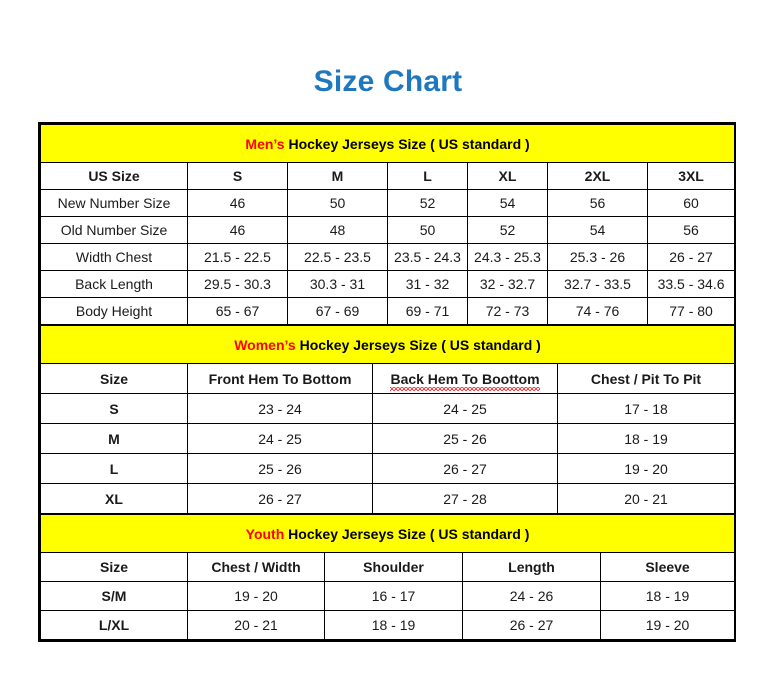  Describe the element at coordinates (114, 498) in the screenshot. I see `row-label: XL` at that location.